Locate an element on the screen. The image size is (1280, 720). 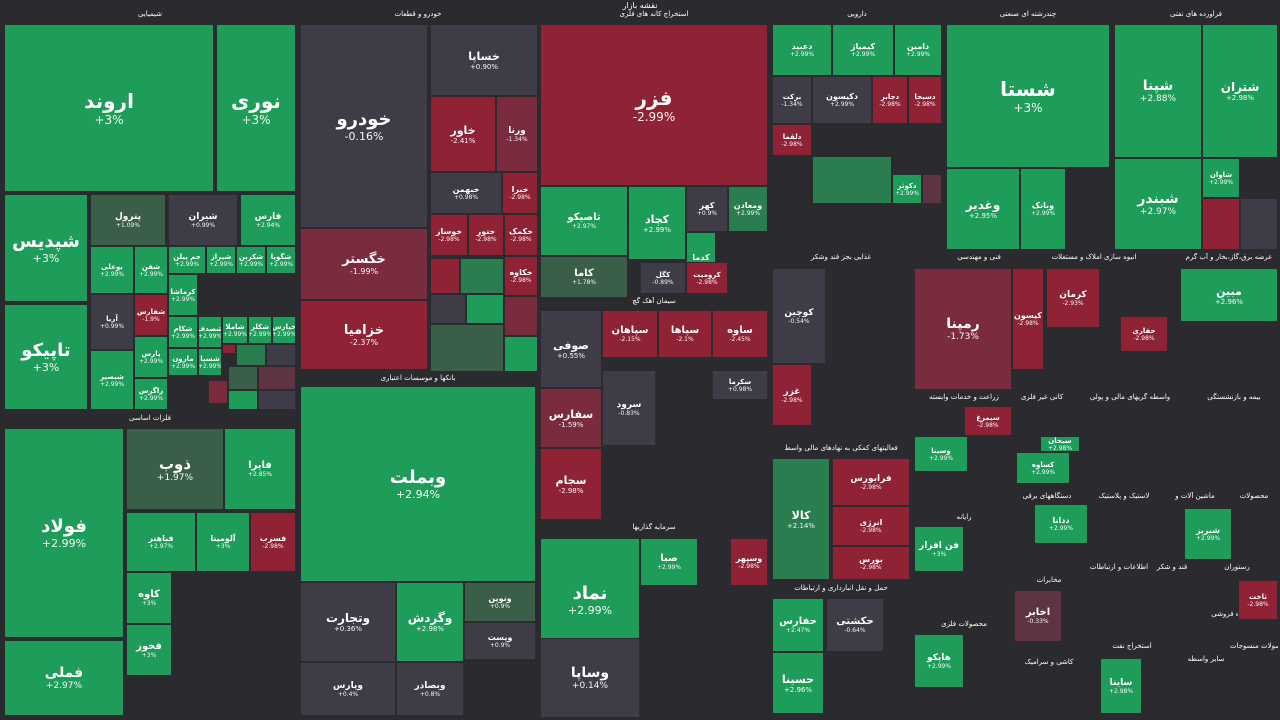
stock-tile: خوساز -2.98% is located at coordinates (449, 235).